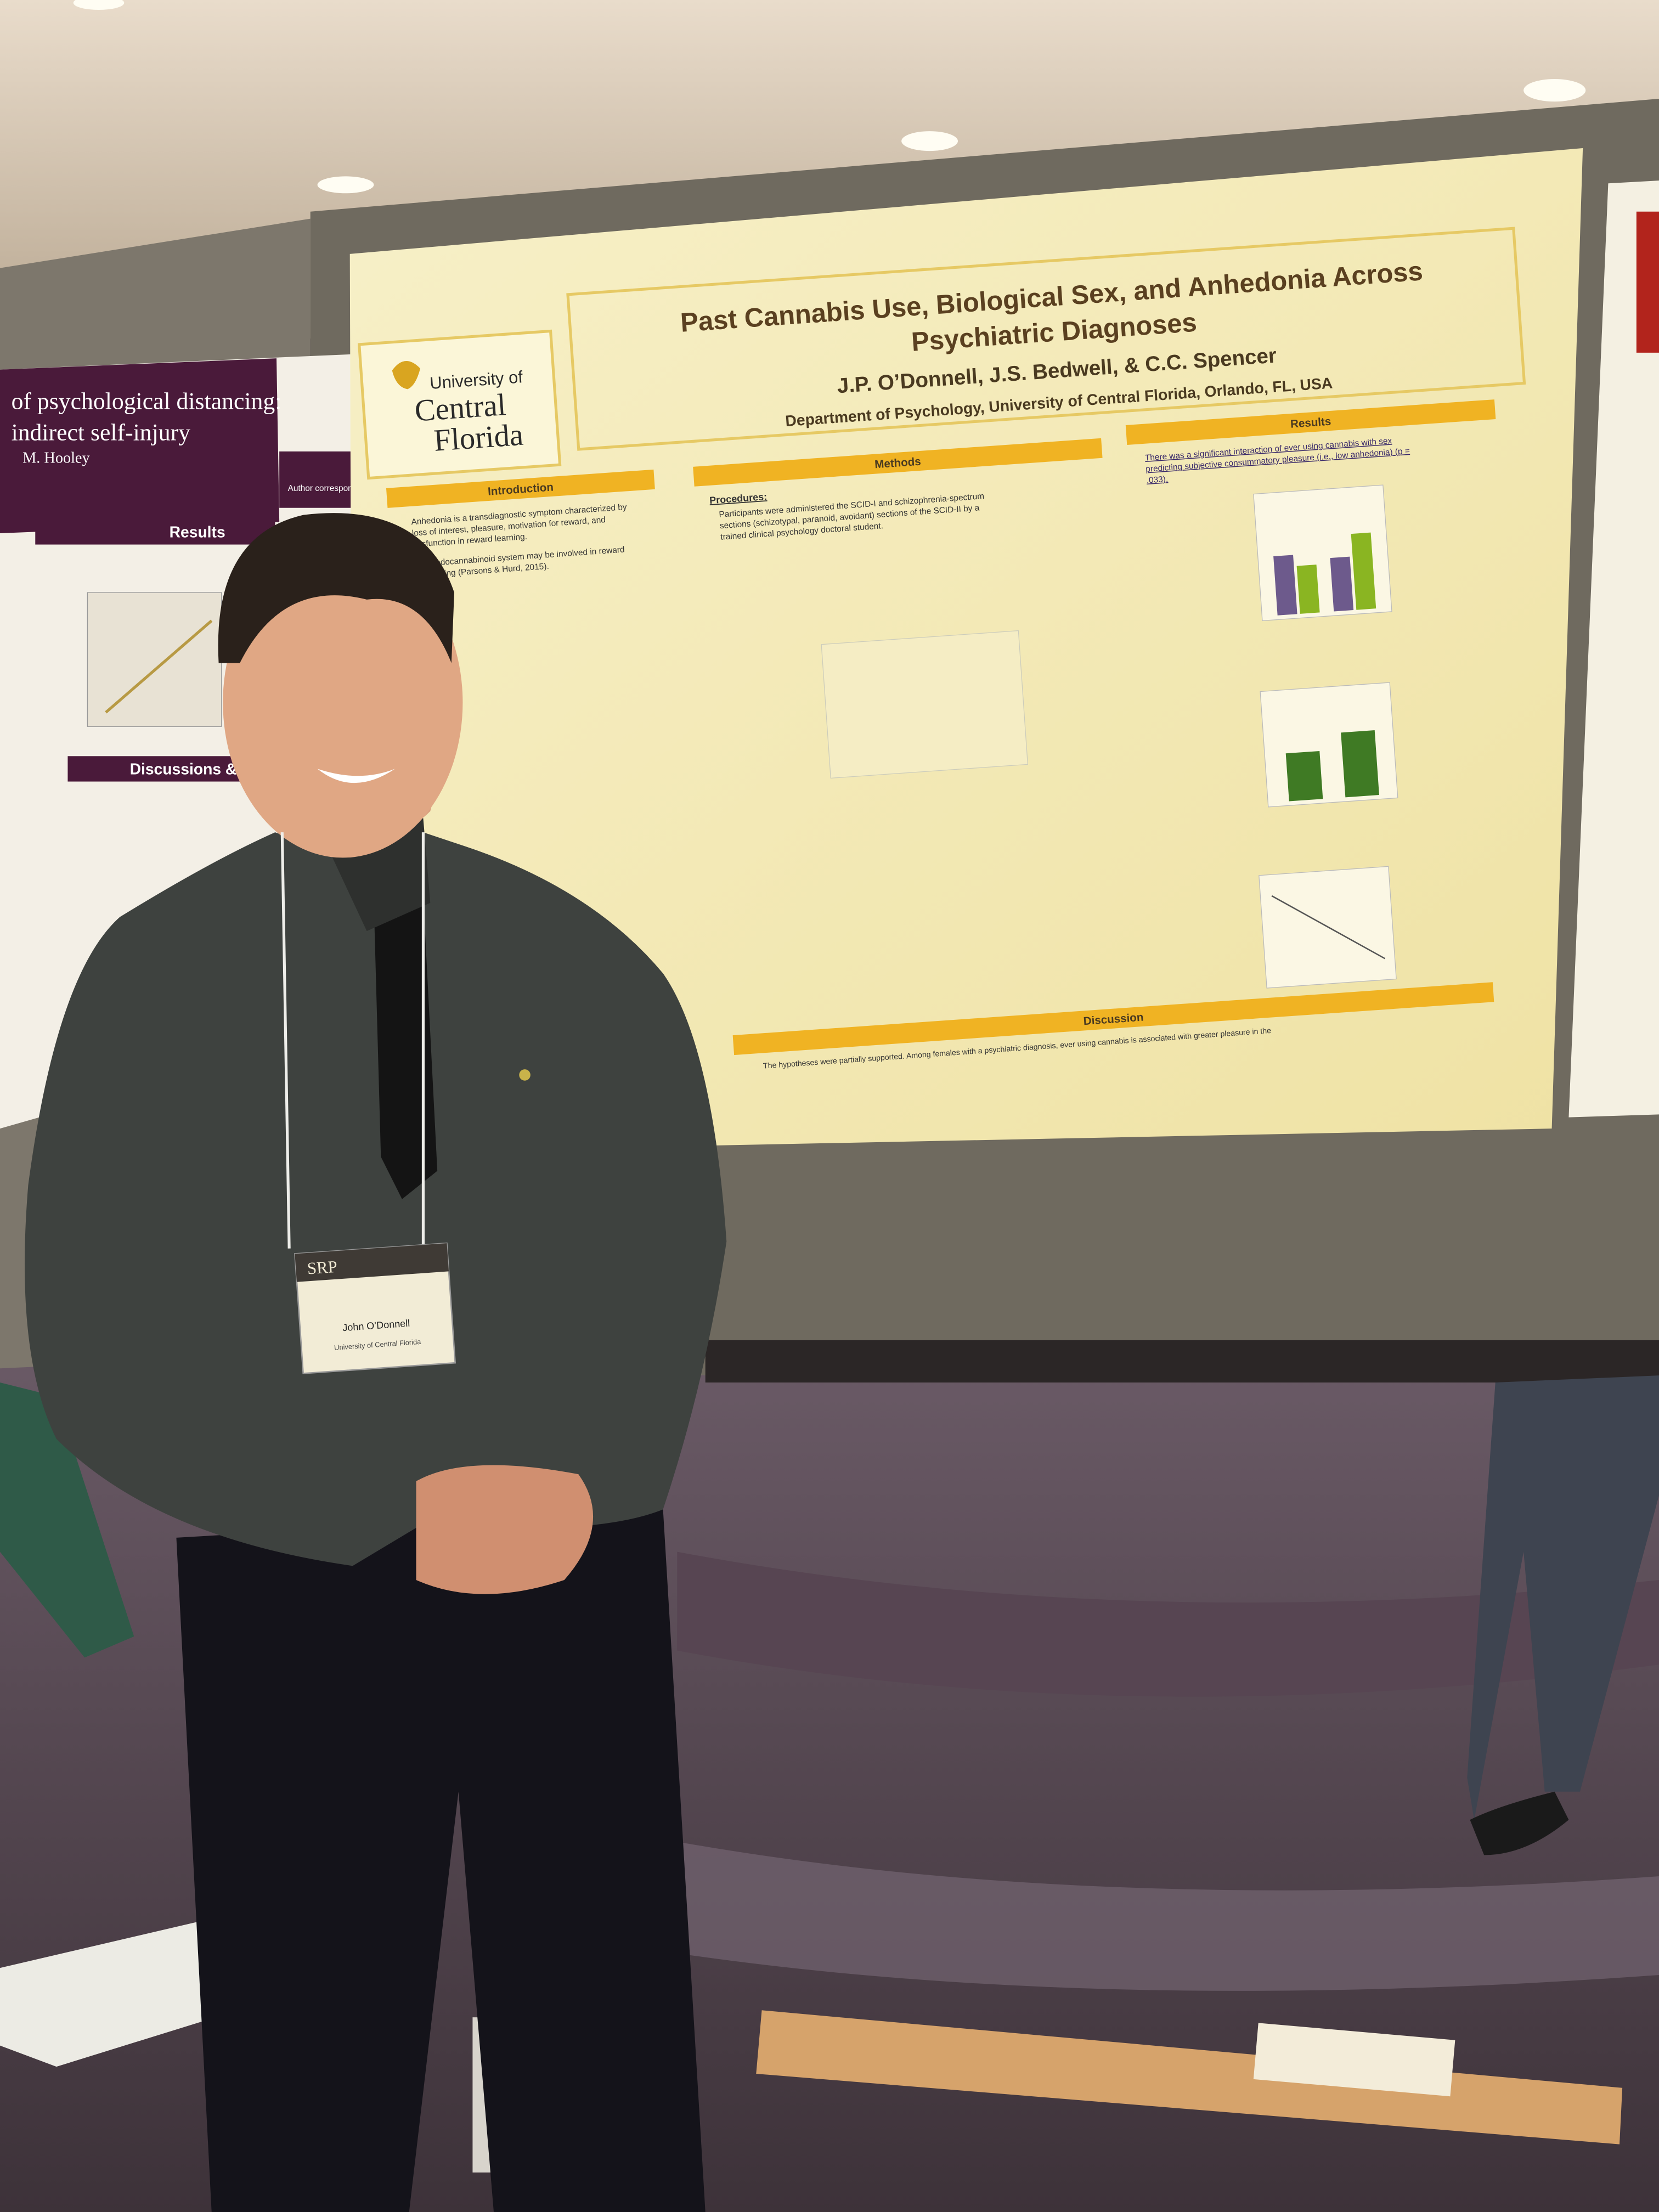 This screenshot has width=1659, height=2212. I want to click on section-title: Results, so click(1310, 423).